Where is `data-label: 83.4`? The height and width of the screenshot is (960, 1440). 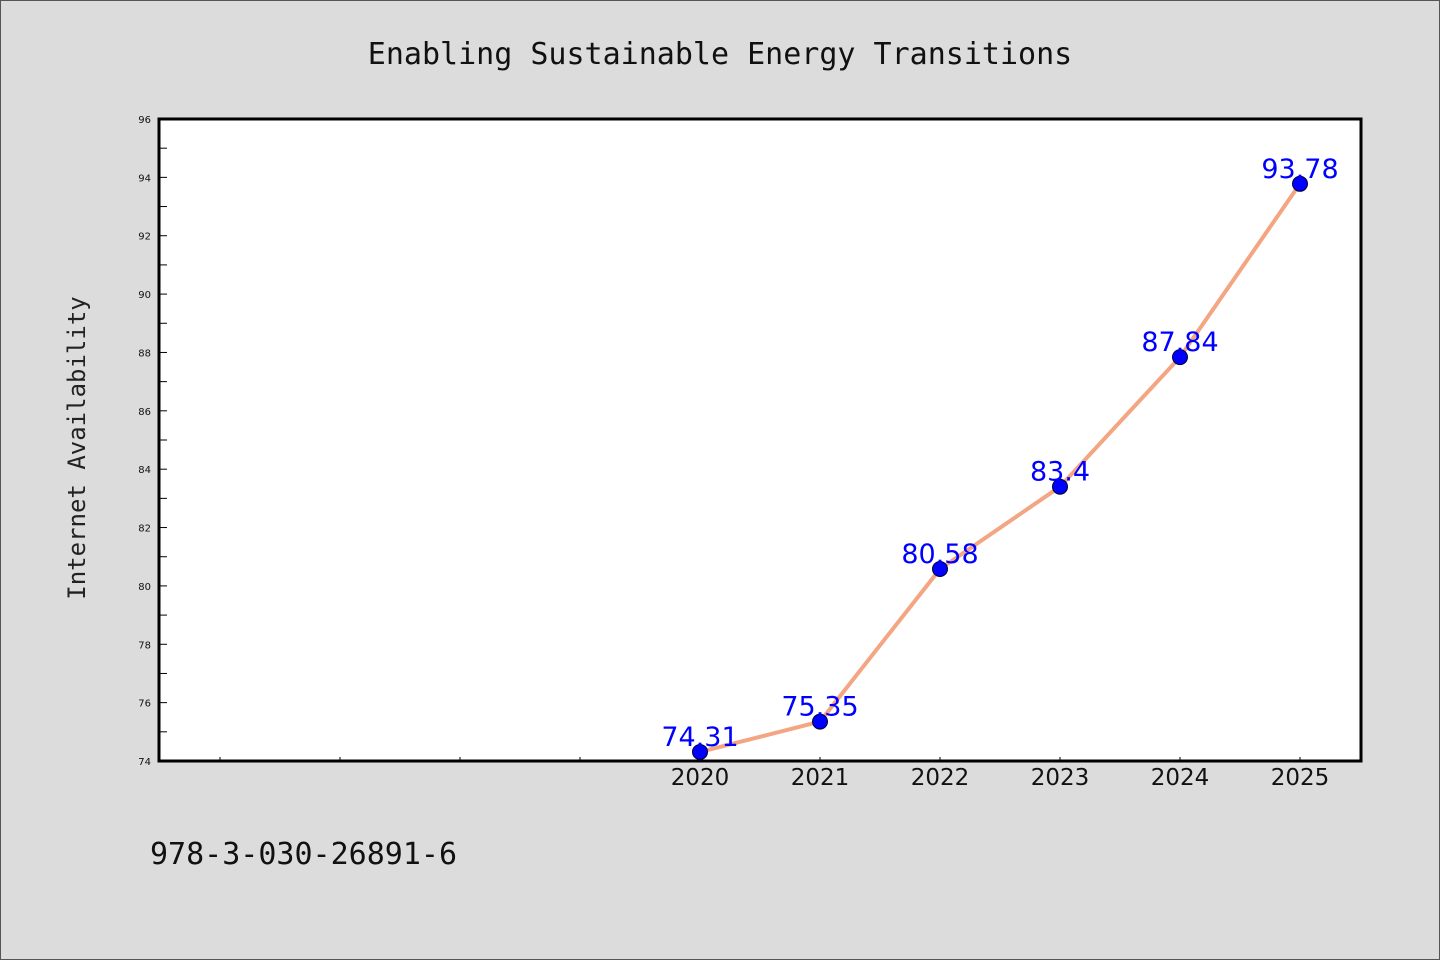 data-label: 83.4 is located at coordinates (1060, 472).